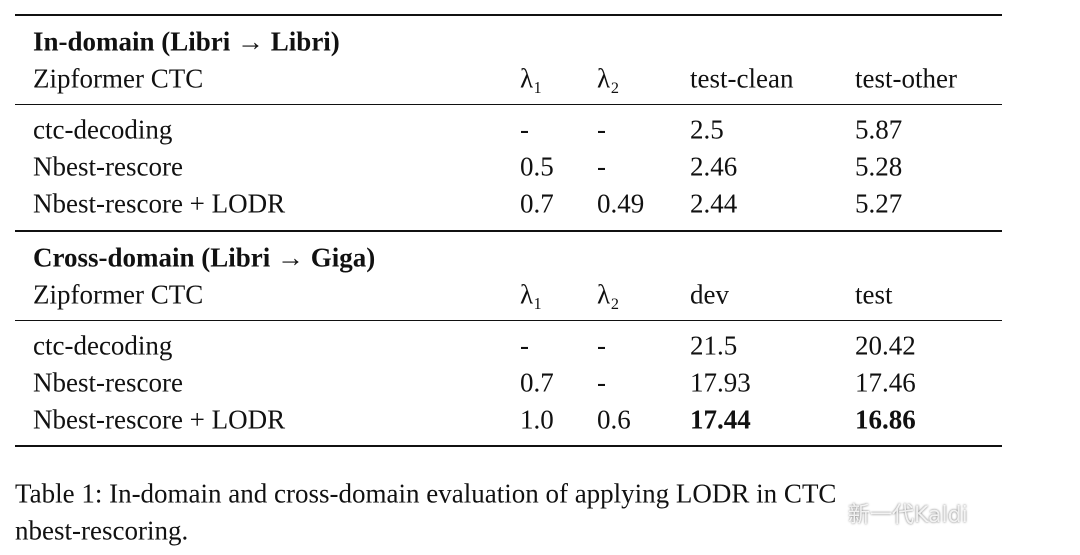  What do you see at coordinates (714, 345) in the screenshot?
I see `table-cell: 21.5` at bounding box center [714, 345].